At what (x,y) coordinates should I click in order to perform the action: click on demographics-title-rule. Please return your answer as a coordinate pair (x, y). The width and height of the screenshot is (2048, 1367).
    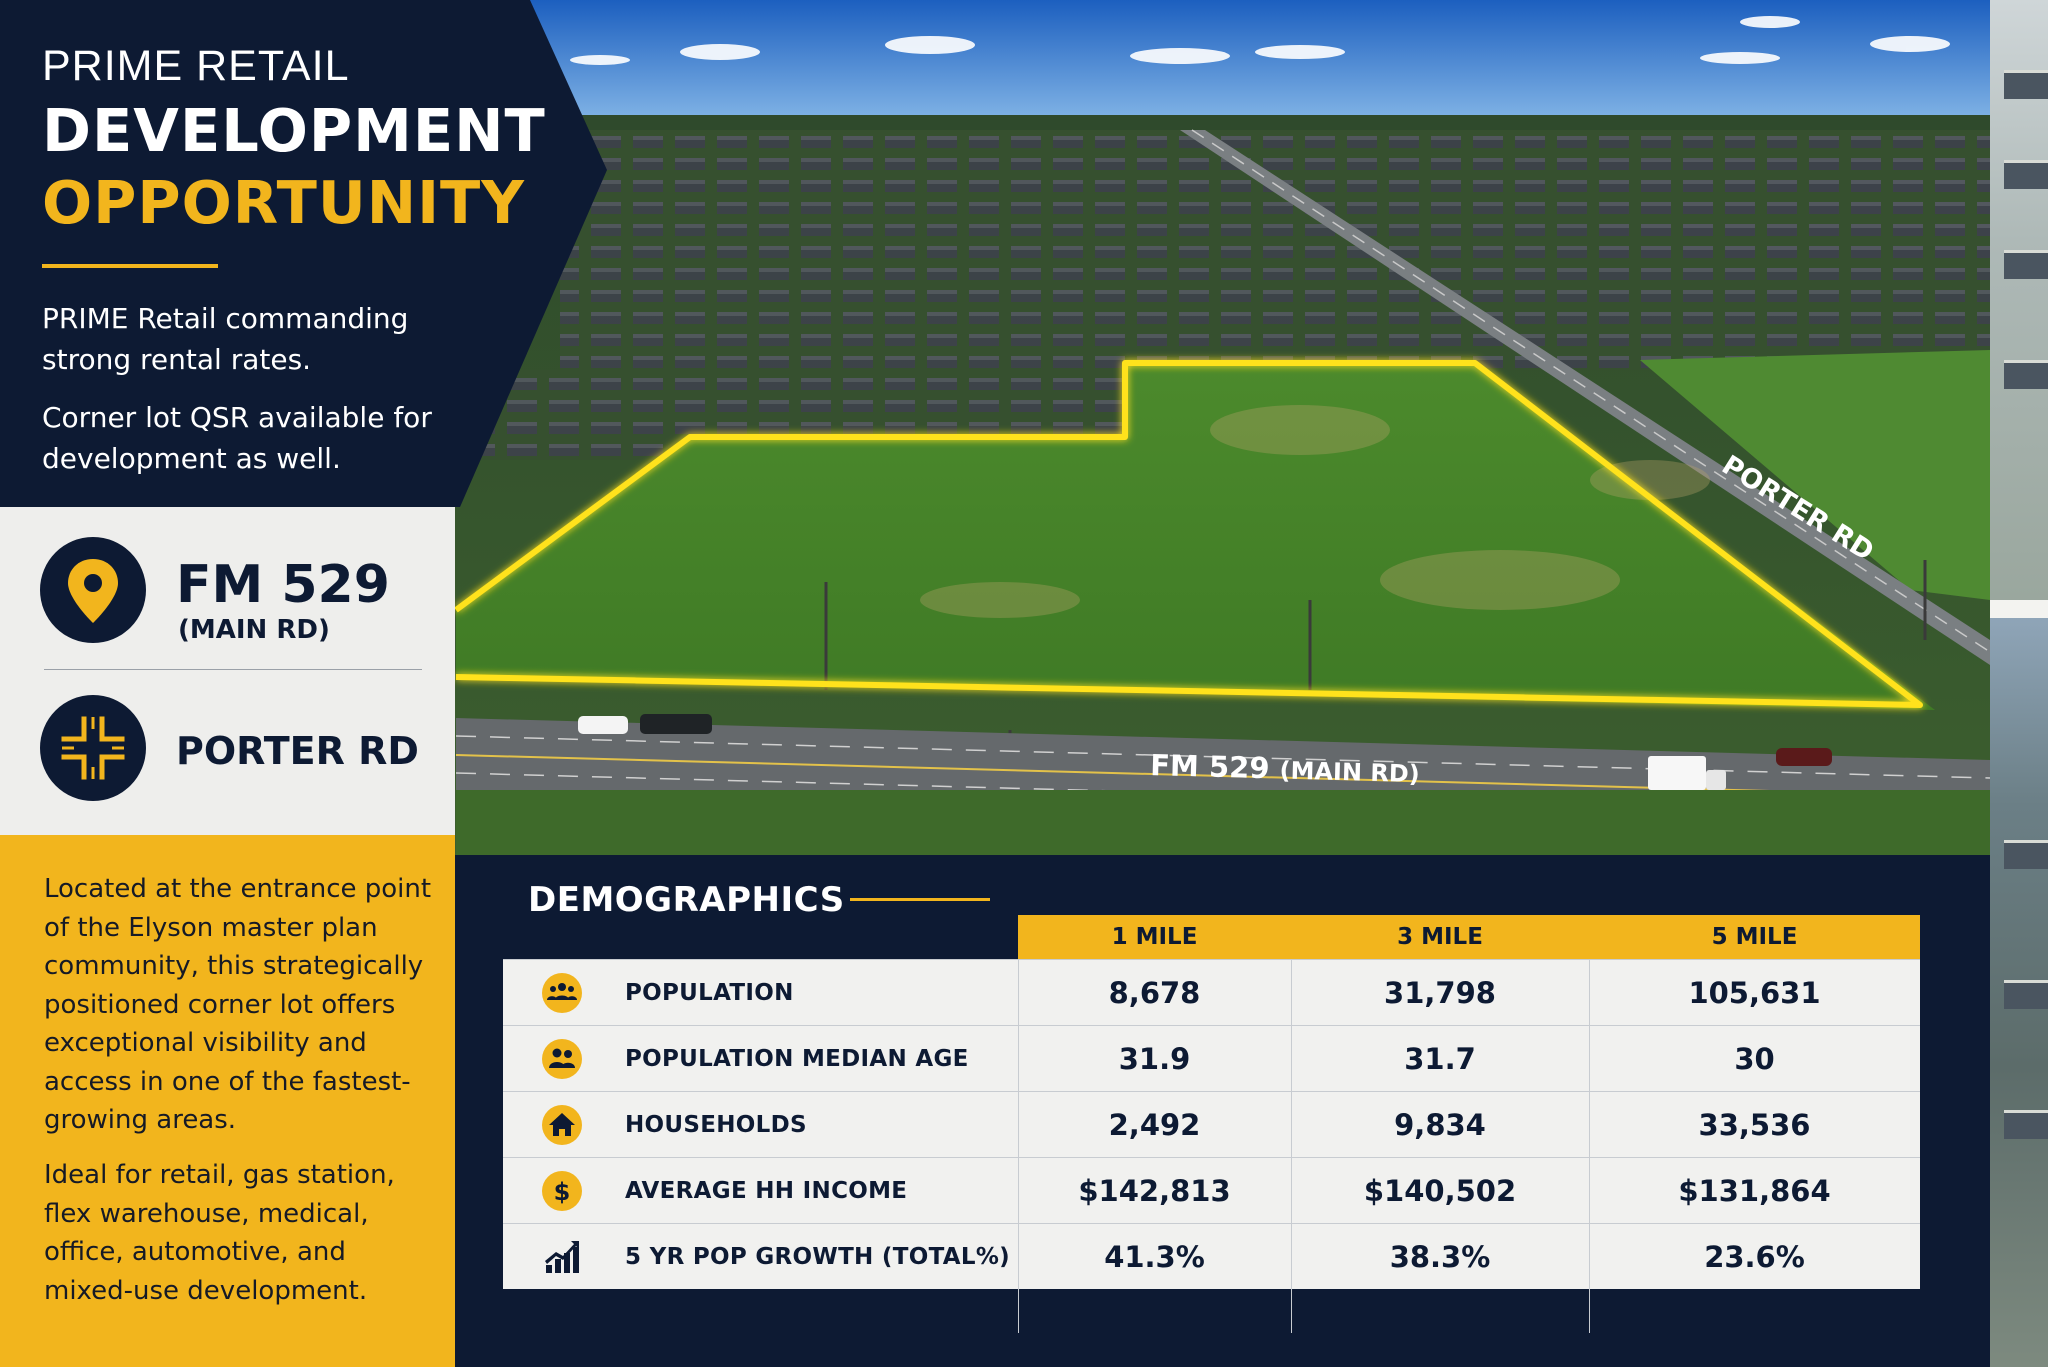
    Looking at the image, I should click on (920, 899).